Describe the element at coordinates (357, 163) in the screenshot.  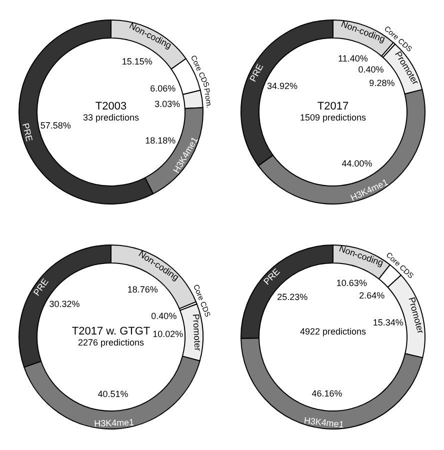
I see `data-label: 44.00%` at that location.